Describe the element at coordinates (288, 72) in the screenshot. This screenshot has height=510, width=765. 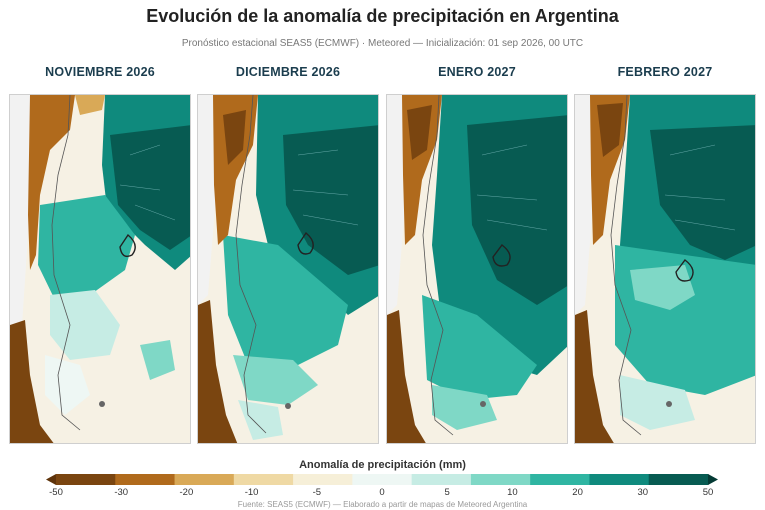
I see `panel-title-december: DICIEMBRE 2026` at that location.